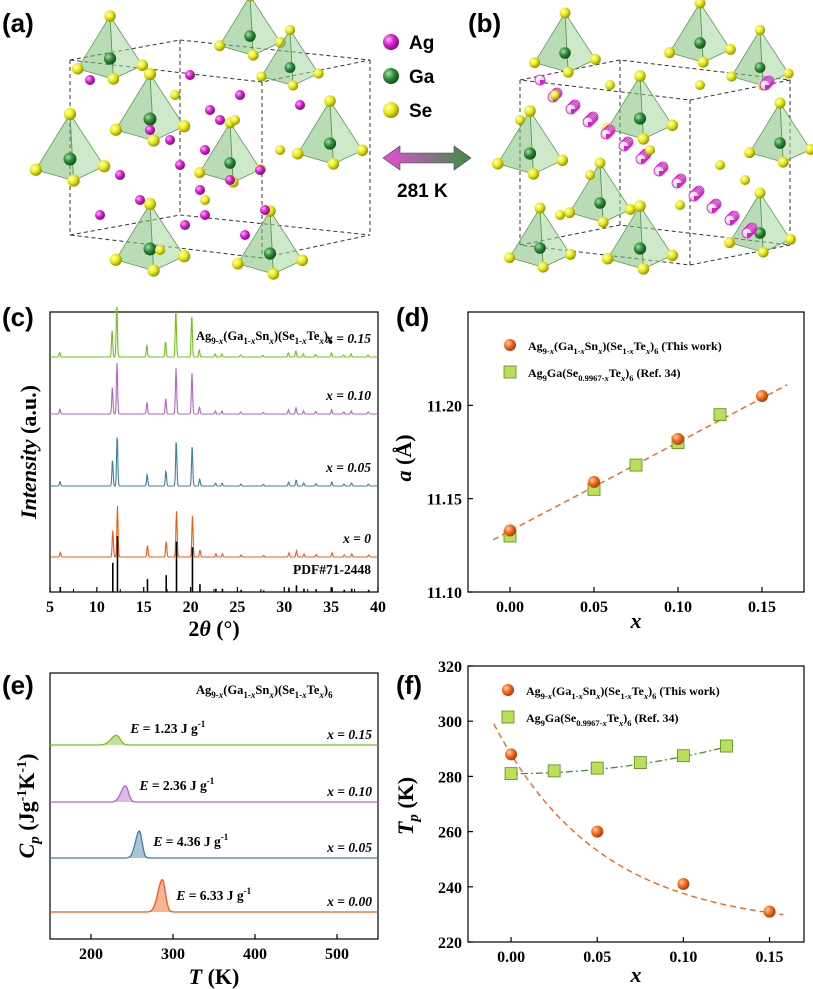 This screenshot has width=813, height=989. What do you see at coordinates (726, 746) in the screenshot?
I see `ref-data-point` at bounding box center [726, 746].